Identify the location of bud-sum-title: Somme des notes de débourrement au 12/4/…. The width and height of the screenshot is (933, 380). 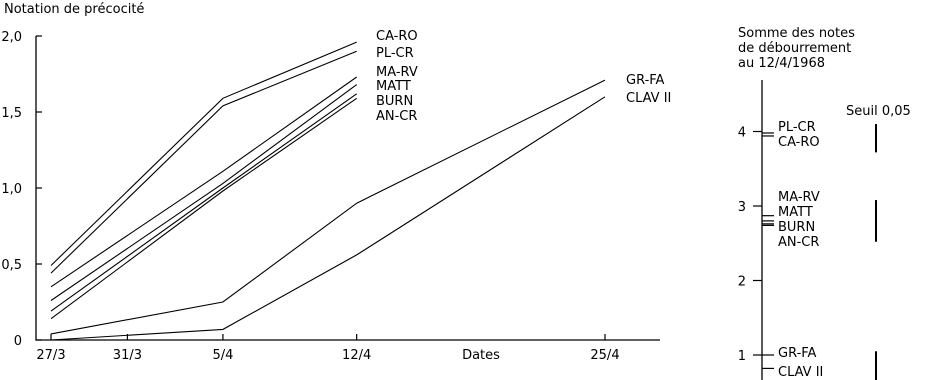
(796, 48).